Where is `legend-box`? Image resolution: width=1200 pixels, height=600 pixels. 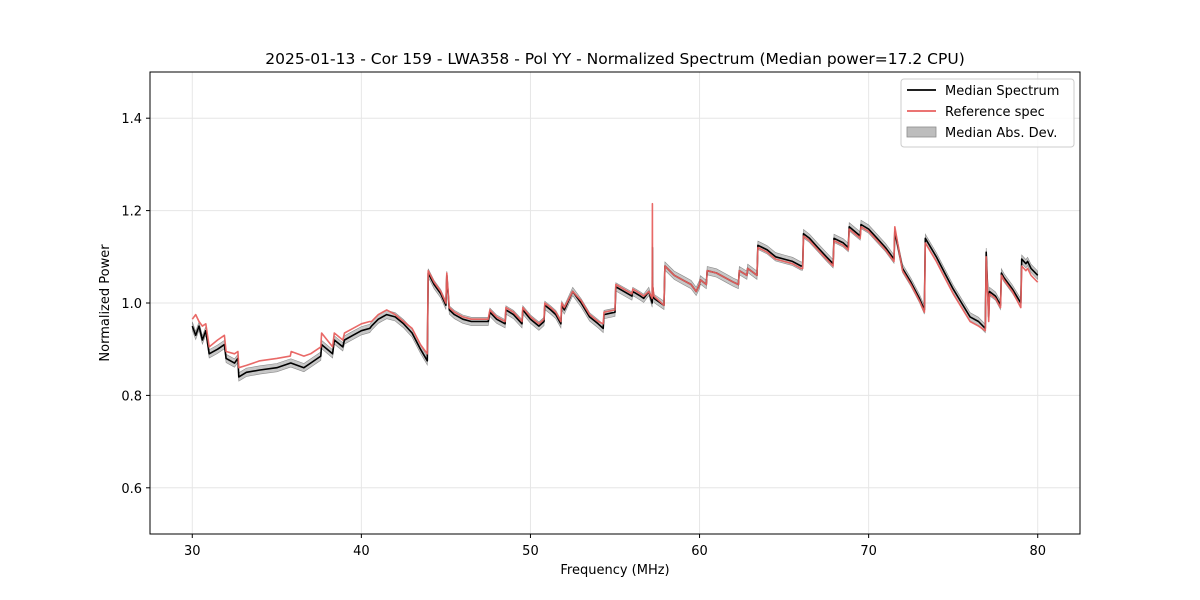 legend-box is located at coordinates (987, 113).